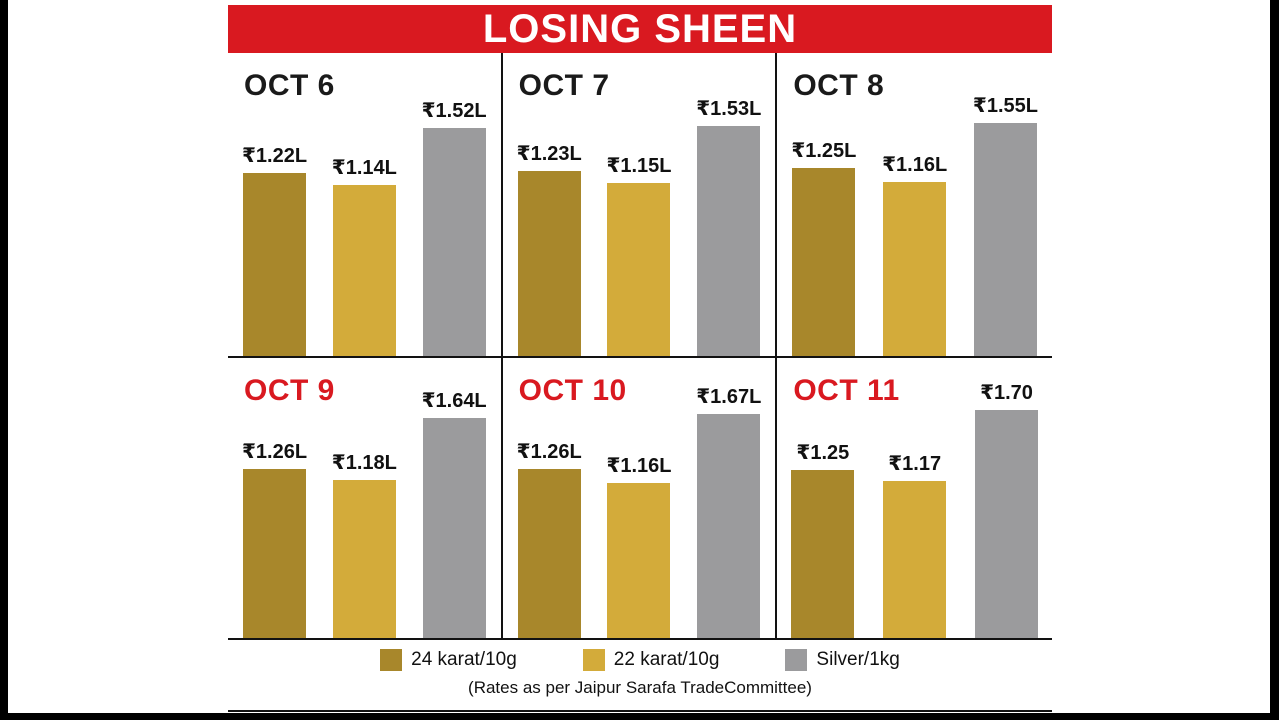 The width and height of the screenshot is (1279, 720). Describe the element at coordinates (846, 390) in the screenshot. I see `panel-date: OCT 11` at that location.